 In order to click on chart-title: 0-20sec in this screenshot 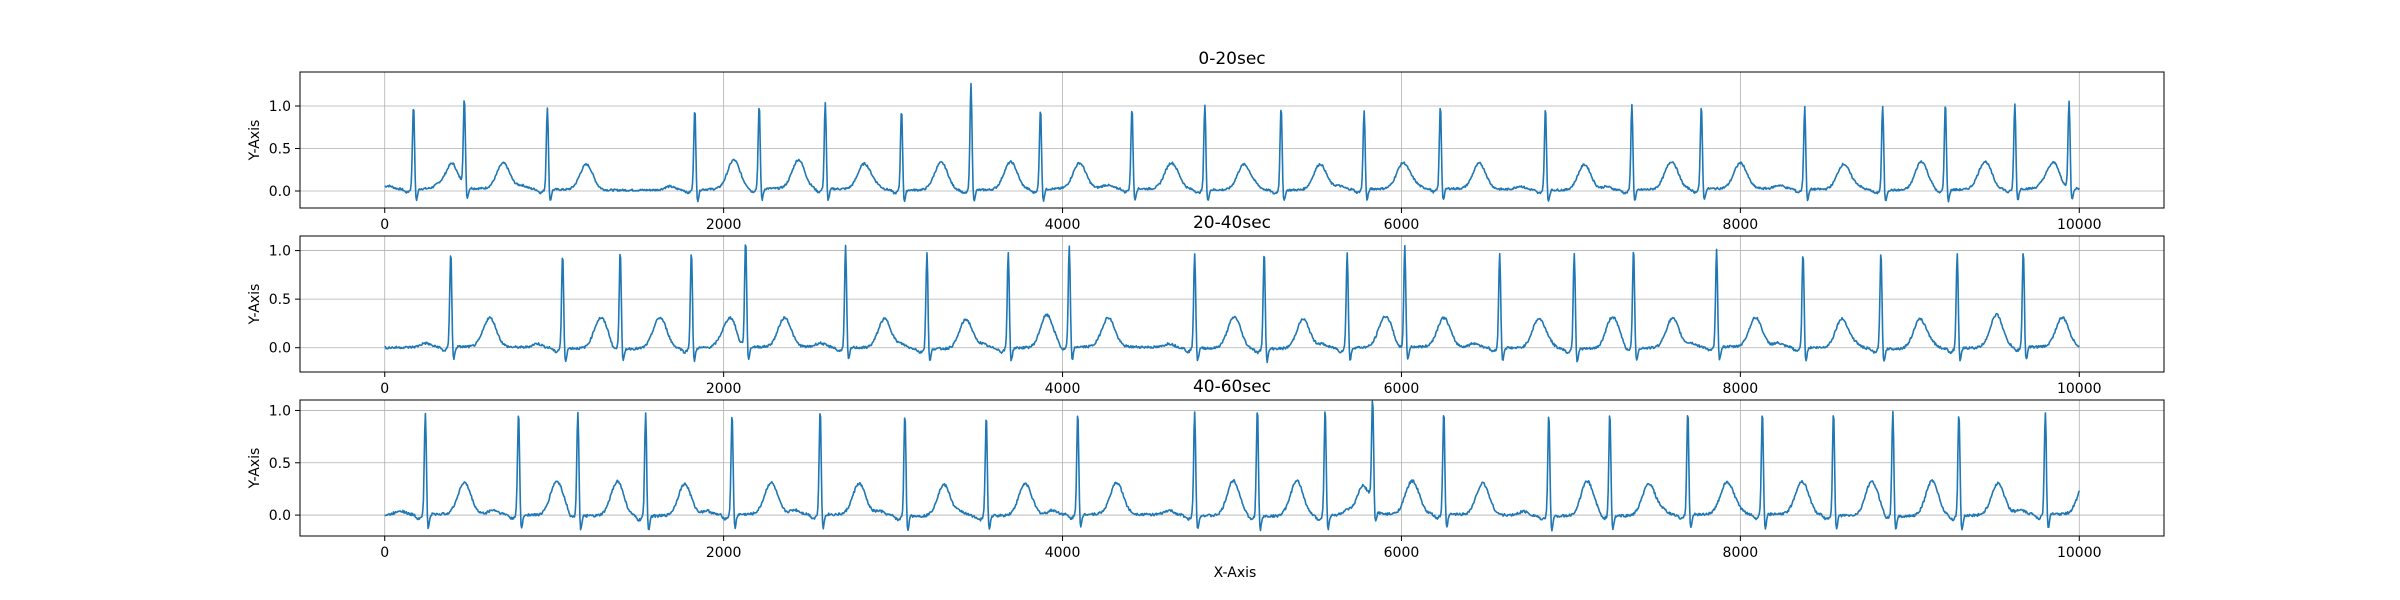, I will do `click(1231, 59)`.